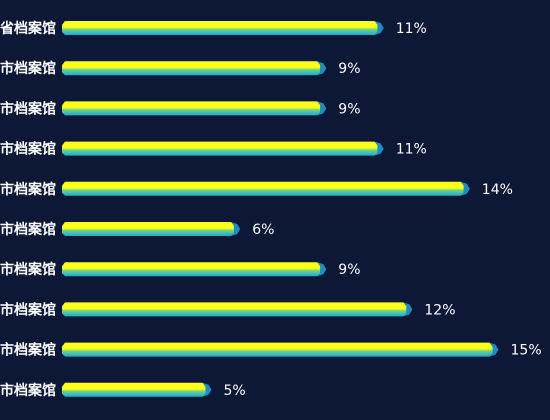  Describe the element at coordinates (497, 190) in the screenshot. I see `value-label: 14%` at that location.